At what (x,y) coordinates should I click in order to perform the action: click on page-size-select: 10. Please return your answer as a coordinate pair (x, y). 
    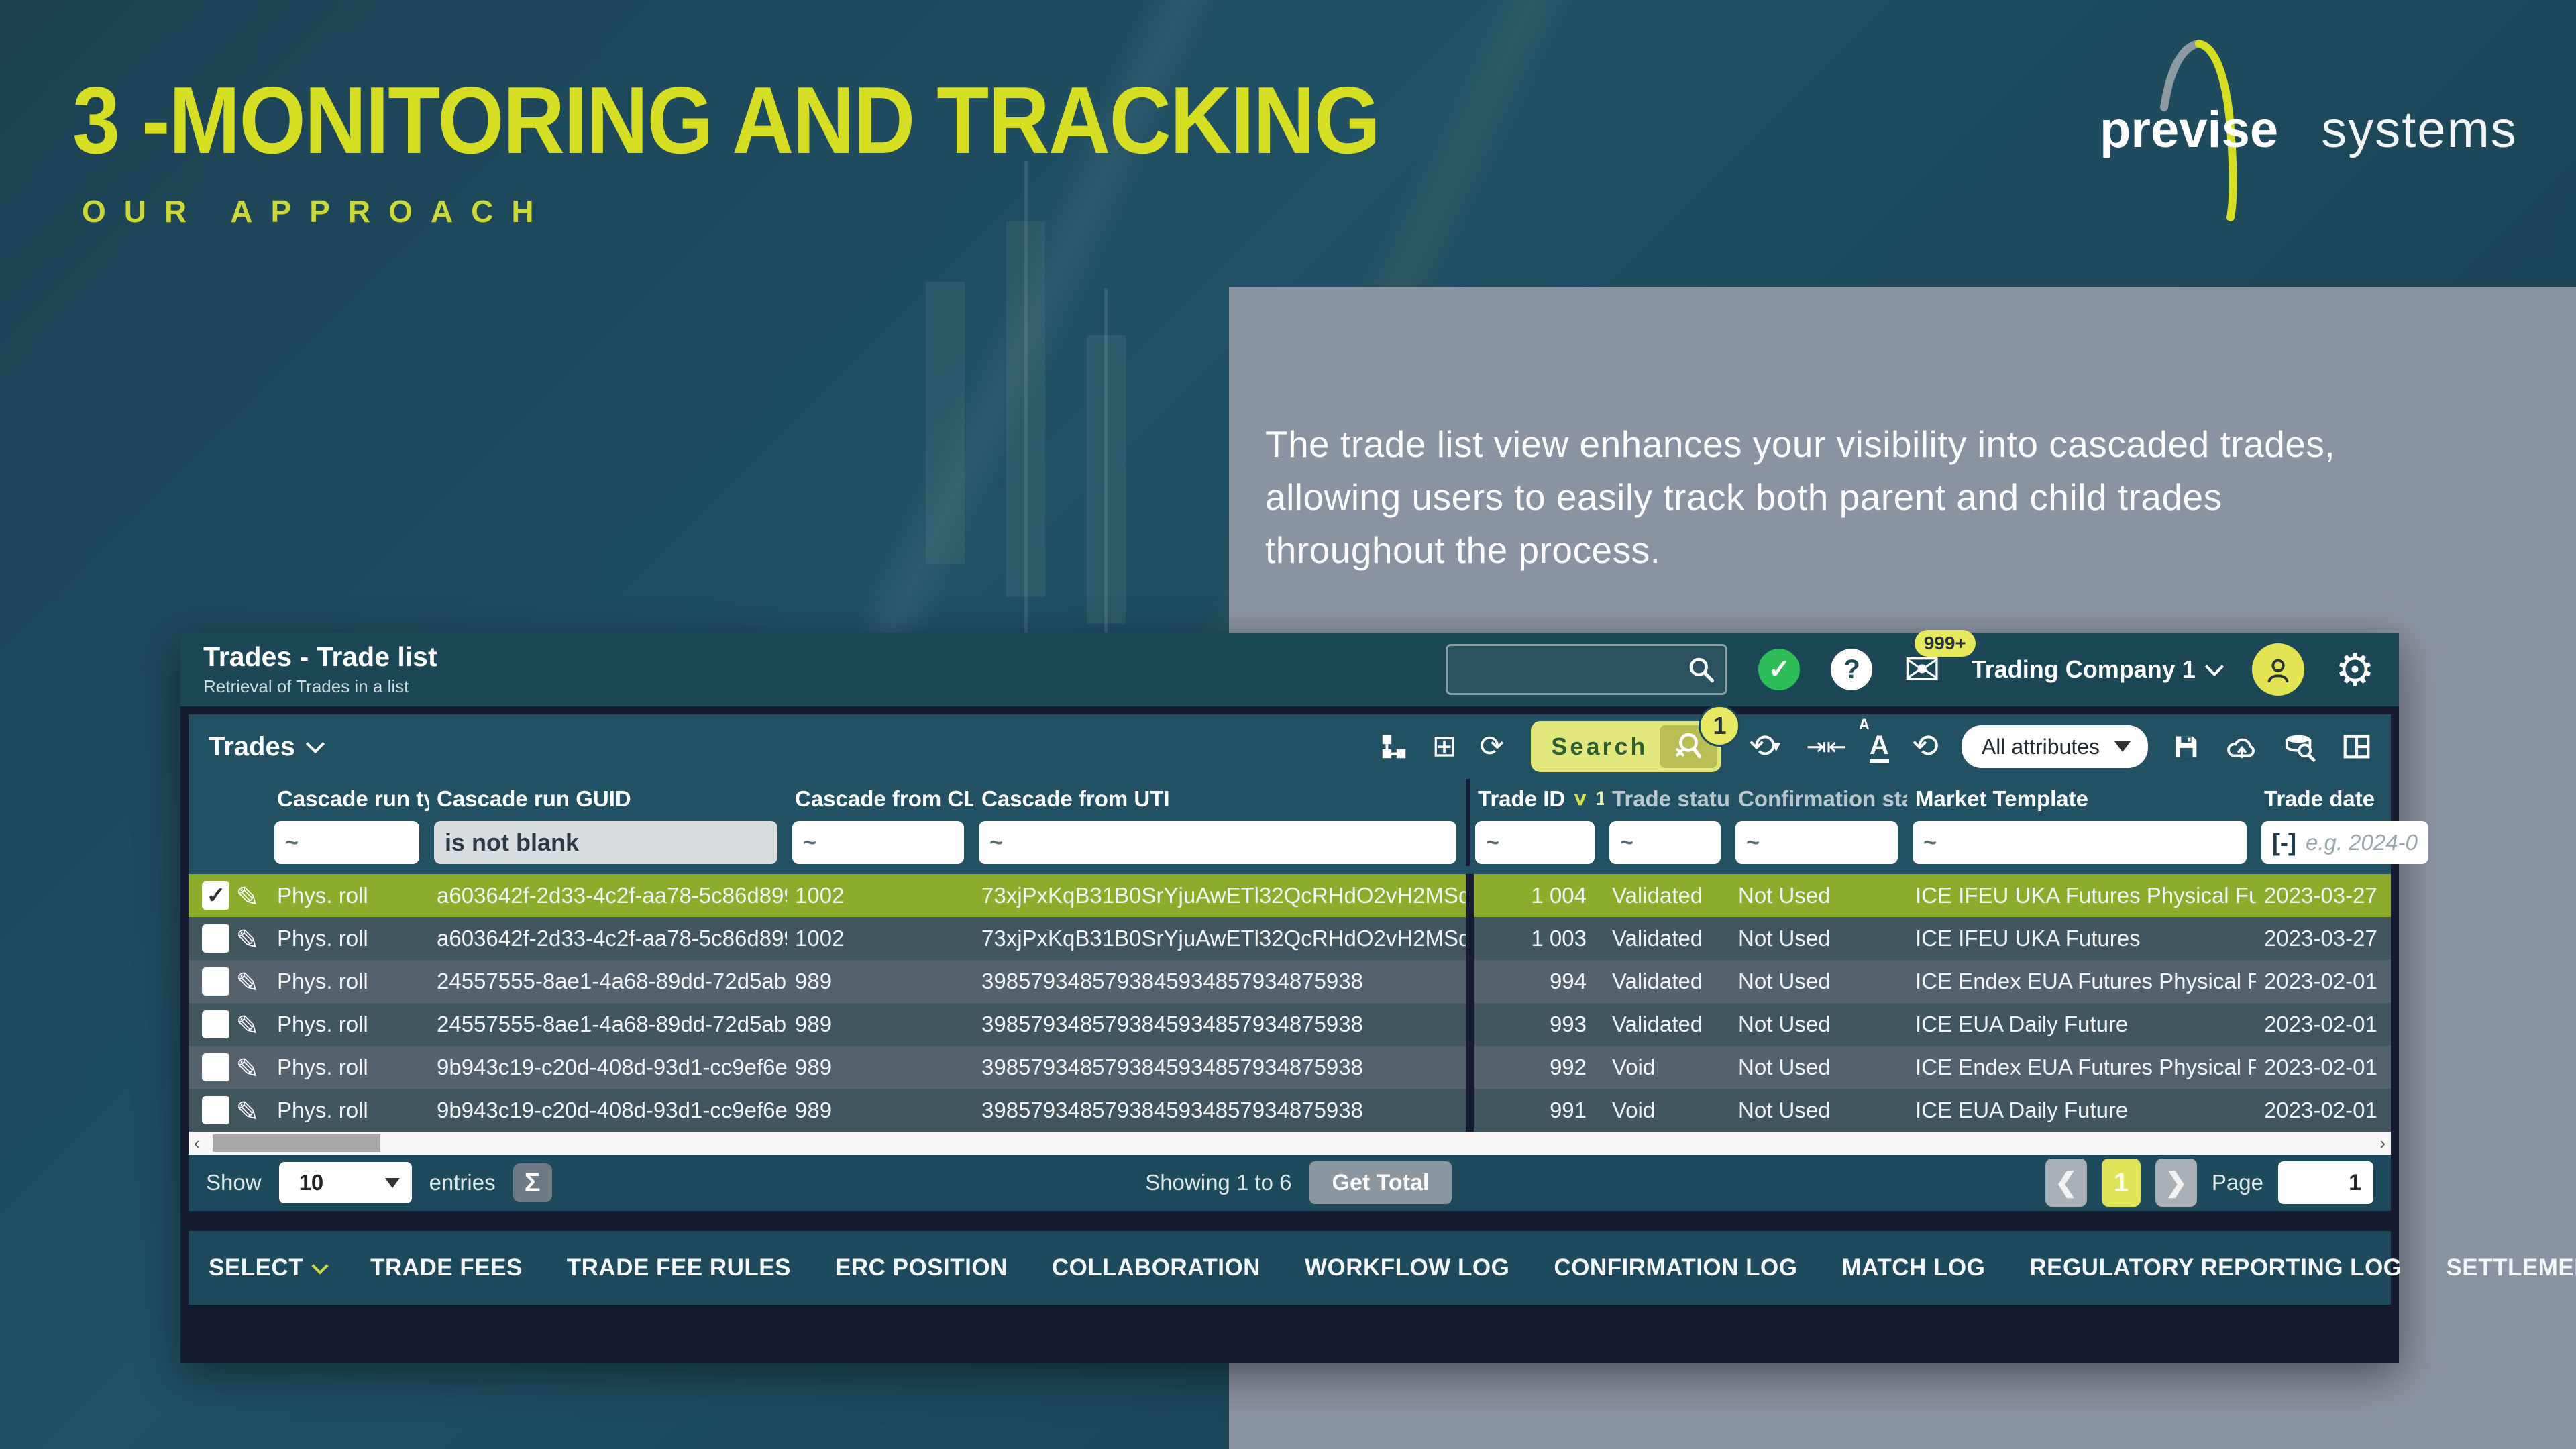
    Looking at the image, I should click on (345, 1182).